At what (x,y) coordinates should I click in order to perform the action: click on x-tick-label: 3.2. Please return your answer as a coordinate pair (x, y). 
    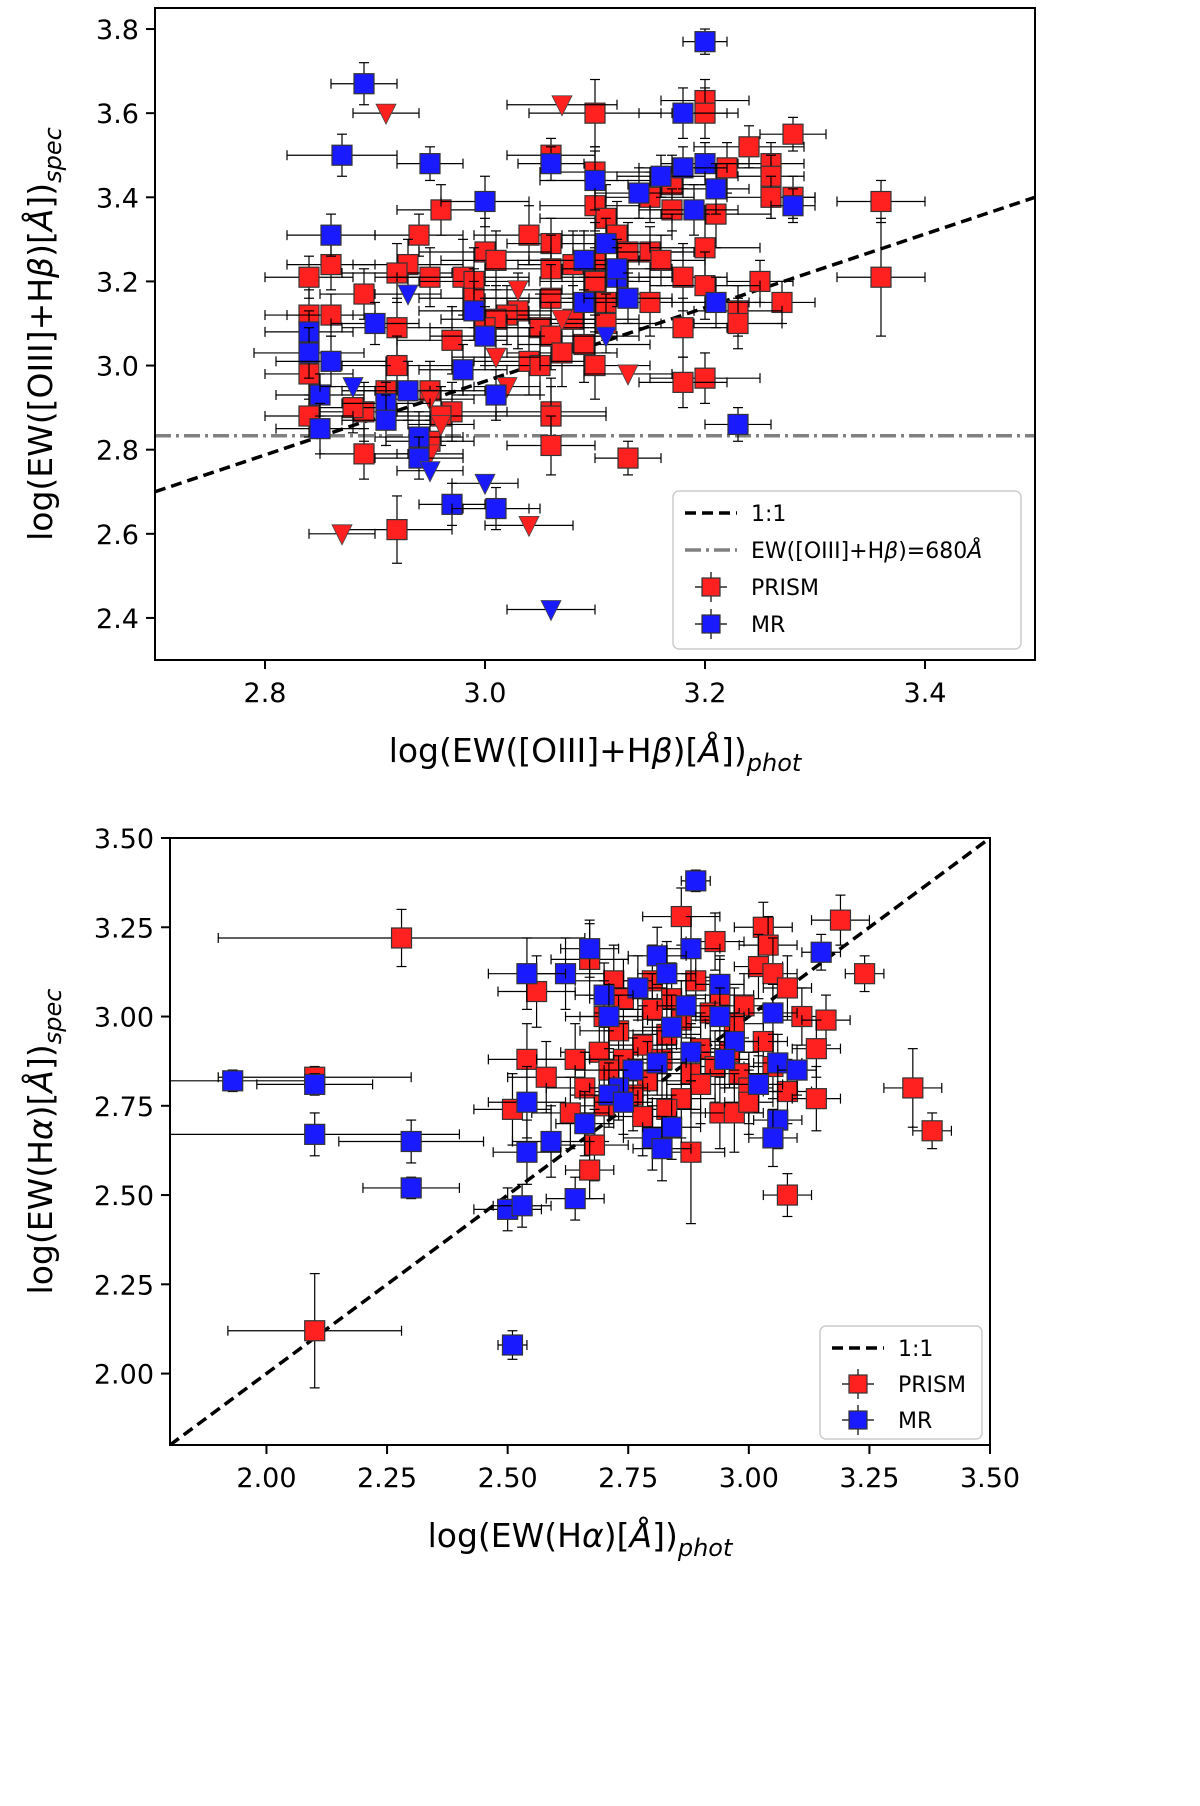
    Looking at the image, I should click on (705, 693).